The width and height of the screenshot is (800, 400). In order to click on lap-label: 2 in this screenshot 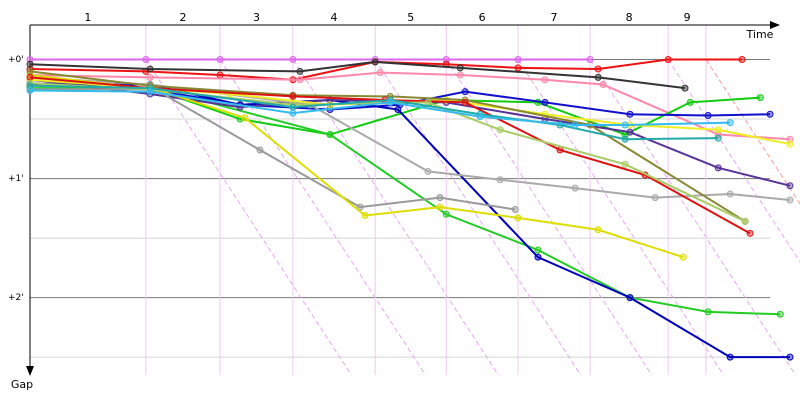, I will do `click(182, 17)`.